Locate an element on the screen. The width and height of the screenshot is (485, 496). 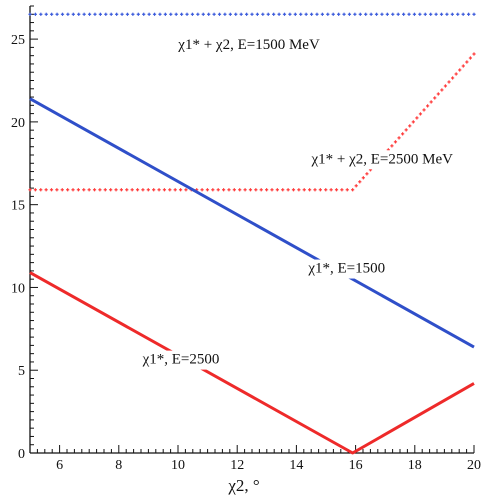
x-tick-label: 8 is located at coordinates (118, 465).